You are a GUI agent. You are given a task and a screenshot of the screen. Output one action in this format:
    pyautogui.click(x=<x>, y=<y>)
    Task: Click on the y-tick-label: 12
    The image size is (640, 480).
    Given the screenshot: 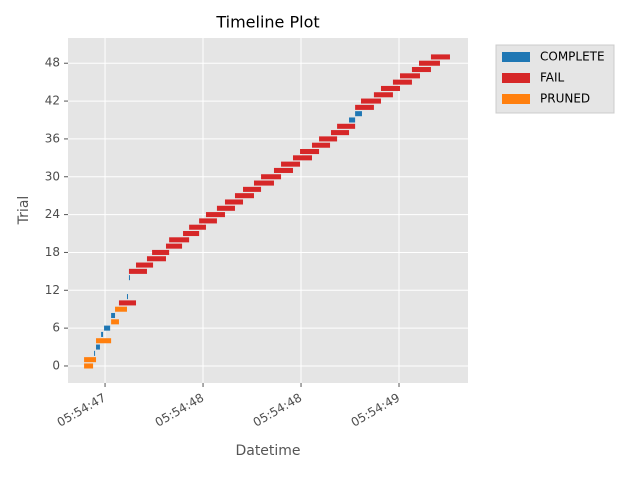 What is the action you would take?
    pyautogui.click(x=52, y=290)
    